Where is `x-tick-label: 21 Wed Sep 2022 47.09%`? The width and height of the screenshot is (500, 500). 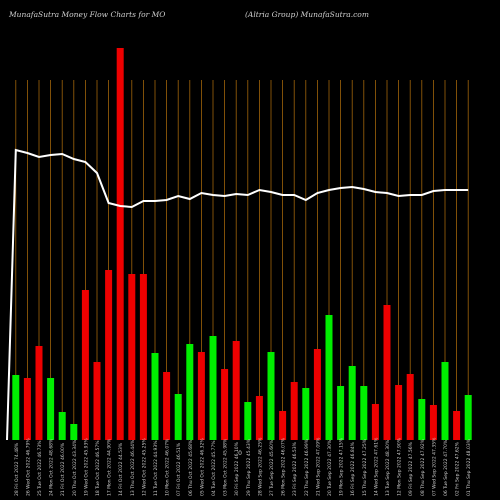 x-tick-label: 21 Wed Sep 2022 47.09% is located at coordinates (318, 466).